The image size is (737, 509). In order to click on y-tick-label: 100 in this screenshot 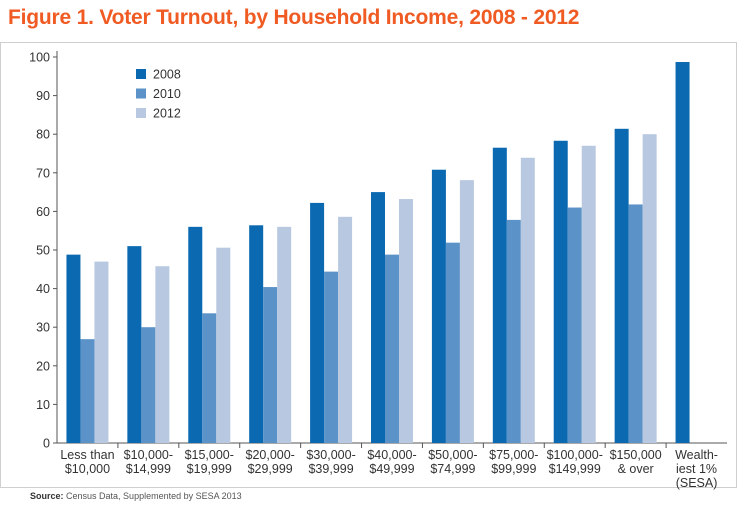, I will do `click(39, 58)`.